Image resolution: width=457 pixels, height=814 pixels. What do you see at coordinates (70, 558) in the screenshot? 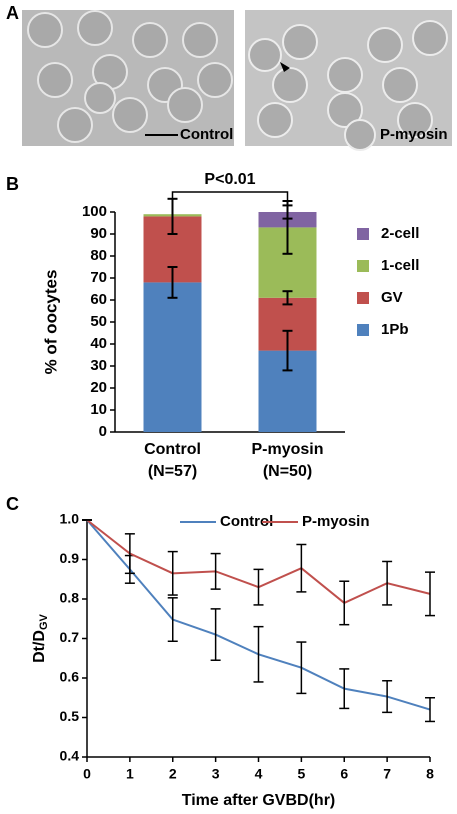
I see `y-tick-label: 0.9` at bounding box center [70, 558].